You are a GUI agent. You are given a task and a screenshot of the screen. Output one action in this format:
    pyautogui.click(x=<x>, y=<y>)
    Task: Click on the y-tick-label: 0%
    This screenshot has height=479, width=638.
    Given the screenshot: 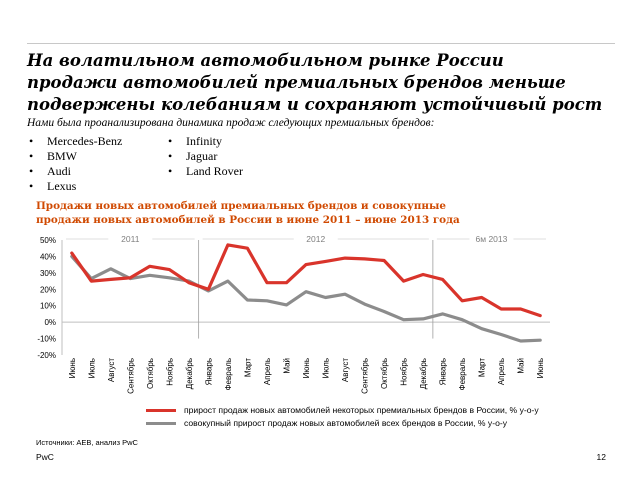 What is the action you would take?
    pyautogui.click(x=50, y=322)
    